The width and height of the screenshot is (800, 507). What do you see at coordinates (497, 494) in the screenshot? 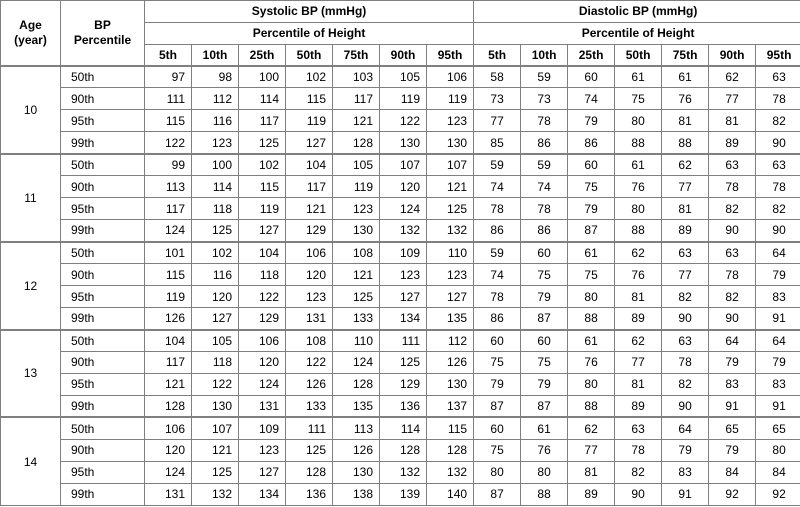
I see `diastolic-value-cell: 87` at bounding box center [497, 494].